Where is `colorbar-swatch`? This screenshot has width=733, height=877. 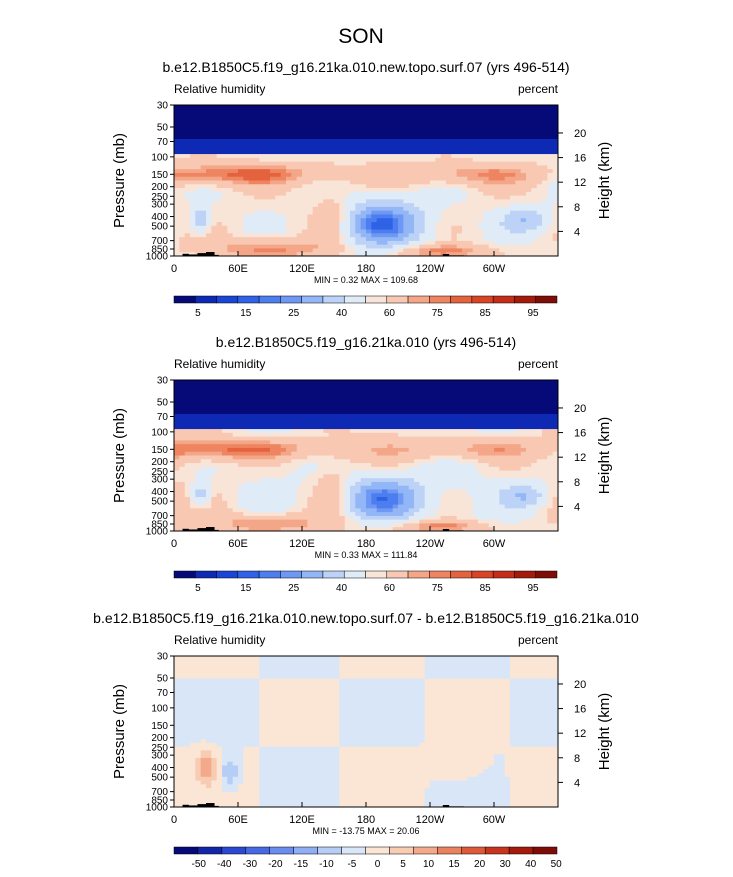
colorbar-swatch is located at coordinates (184, 299).